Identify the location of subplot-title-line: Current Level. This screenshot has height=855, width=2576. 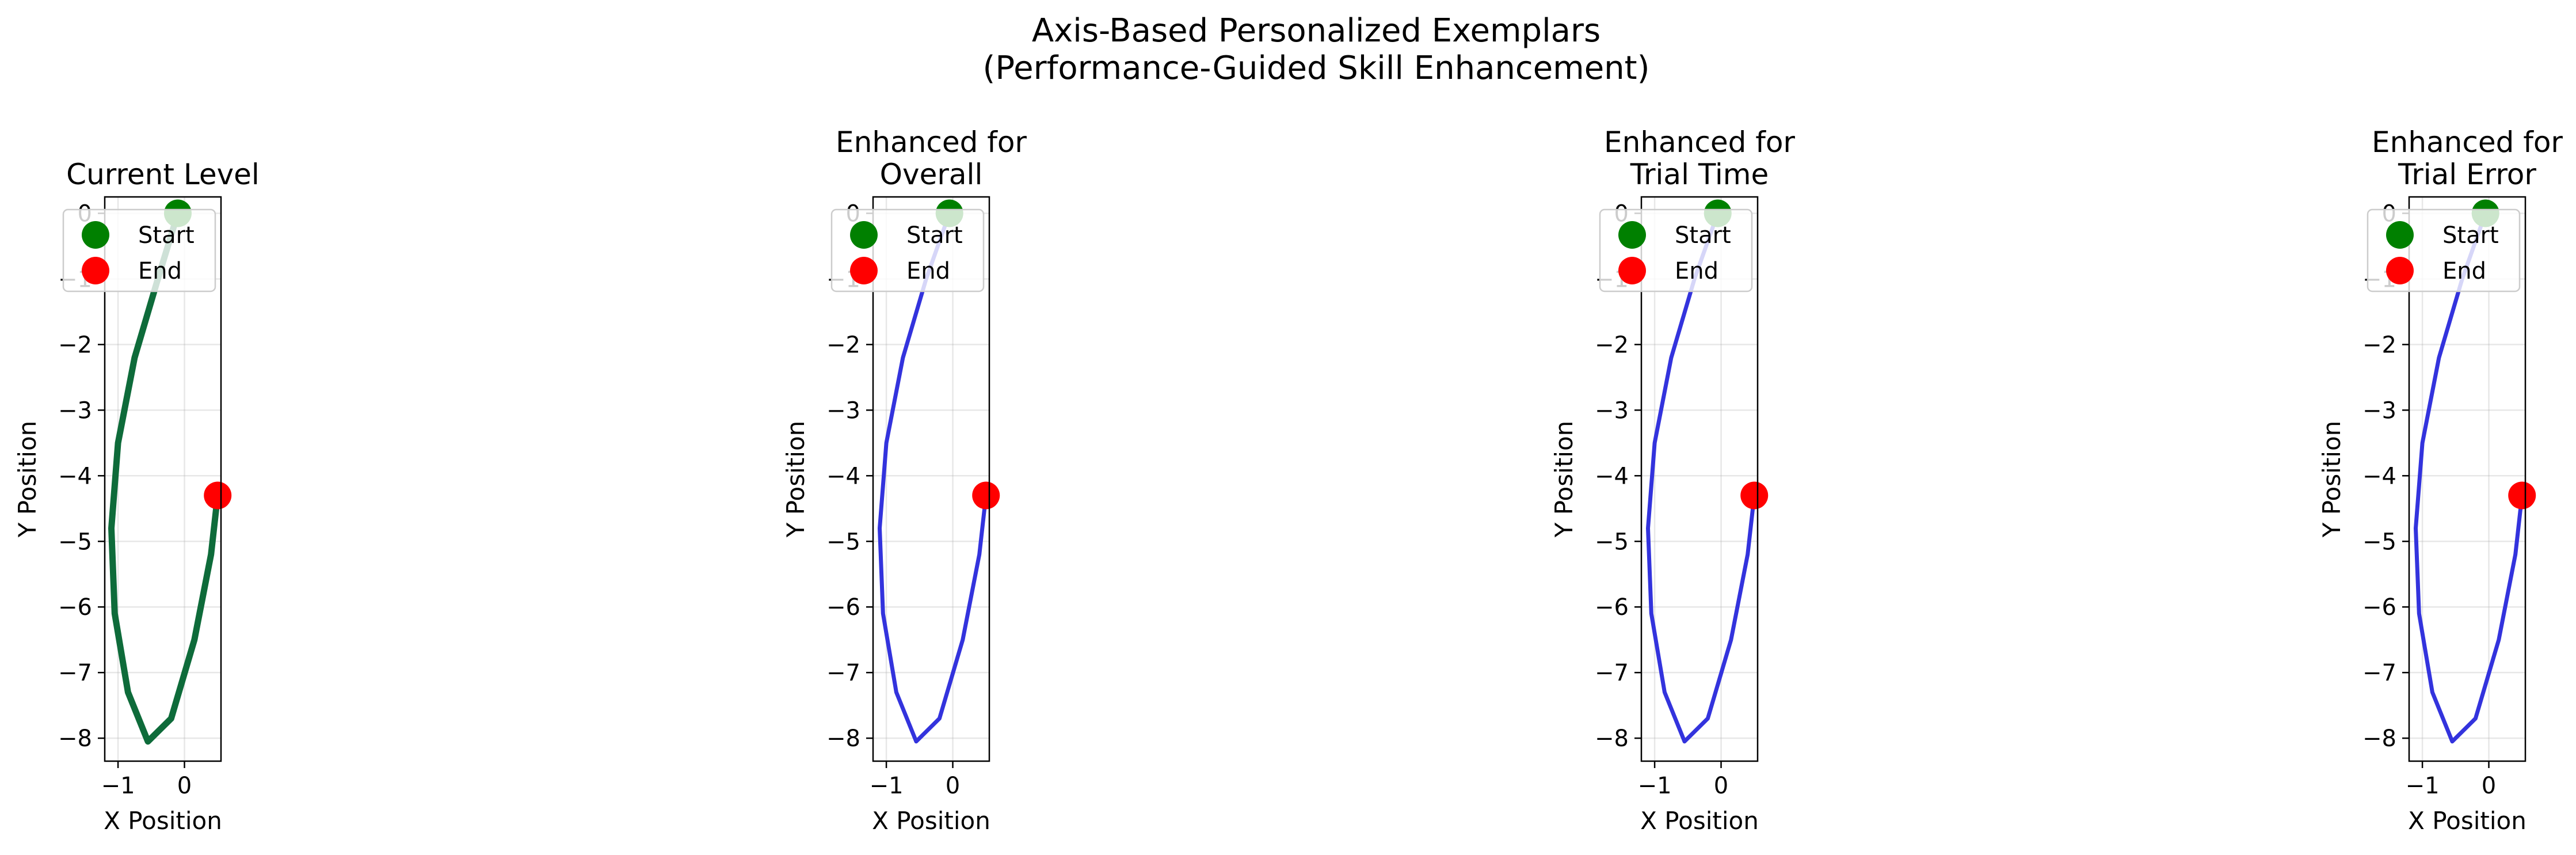
(163, 174).